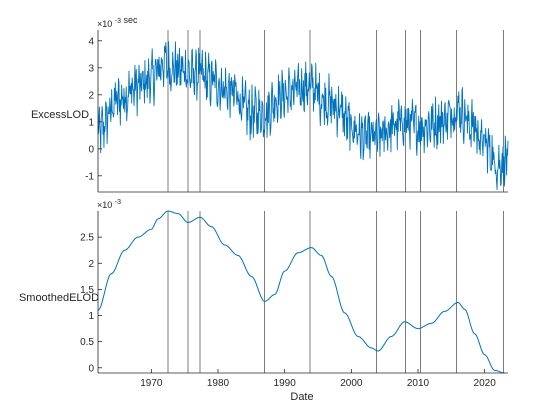 The image size is (560, 420). What do you see at coordinates (87, 342) in the screenshot?
I see `y-tick-label: 0.5` at bounding box center [87, 342].